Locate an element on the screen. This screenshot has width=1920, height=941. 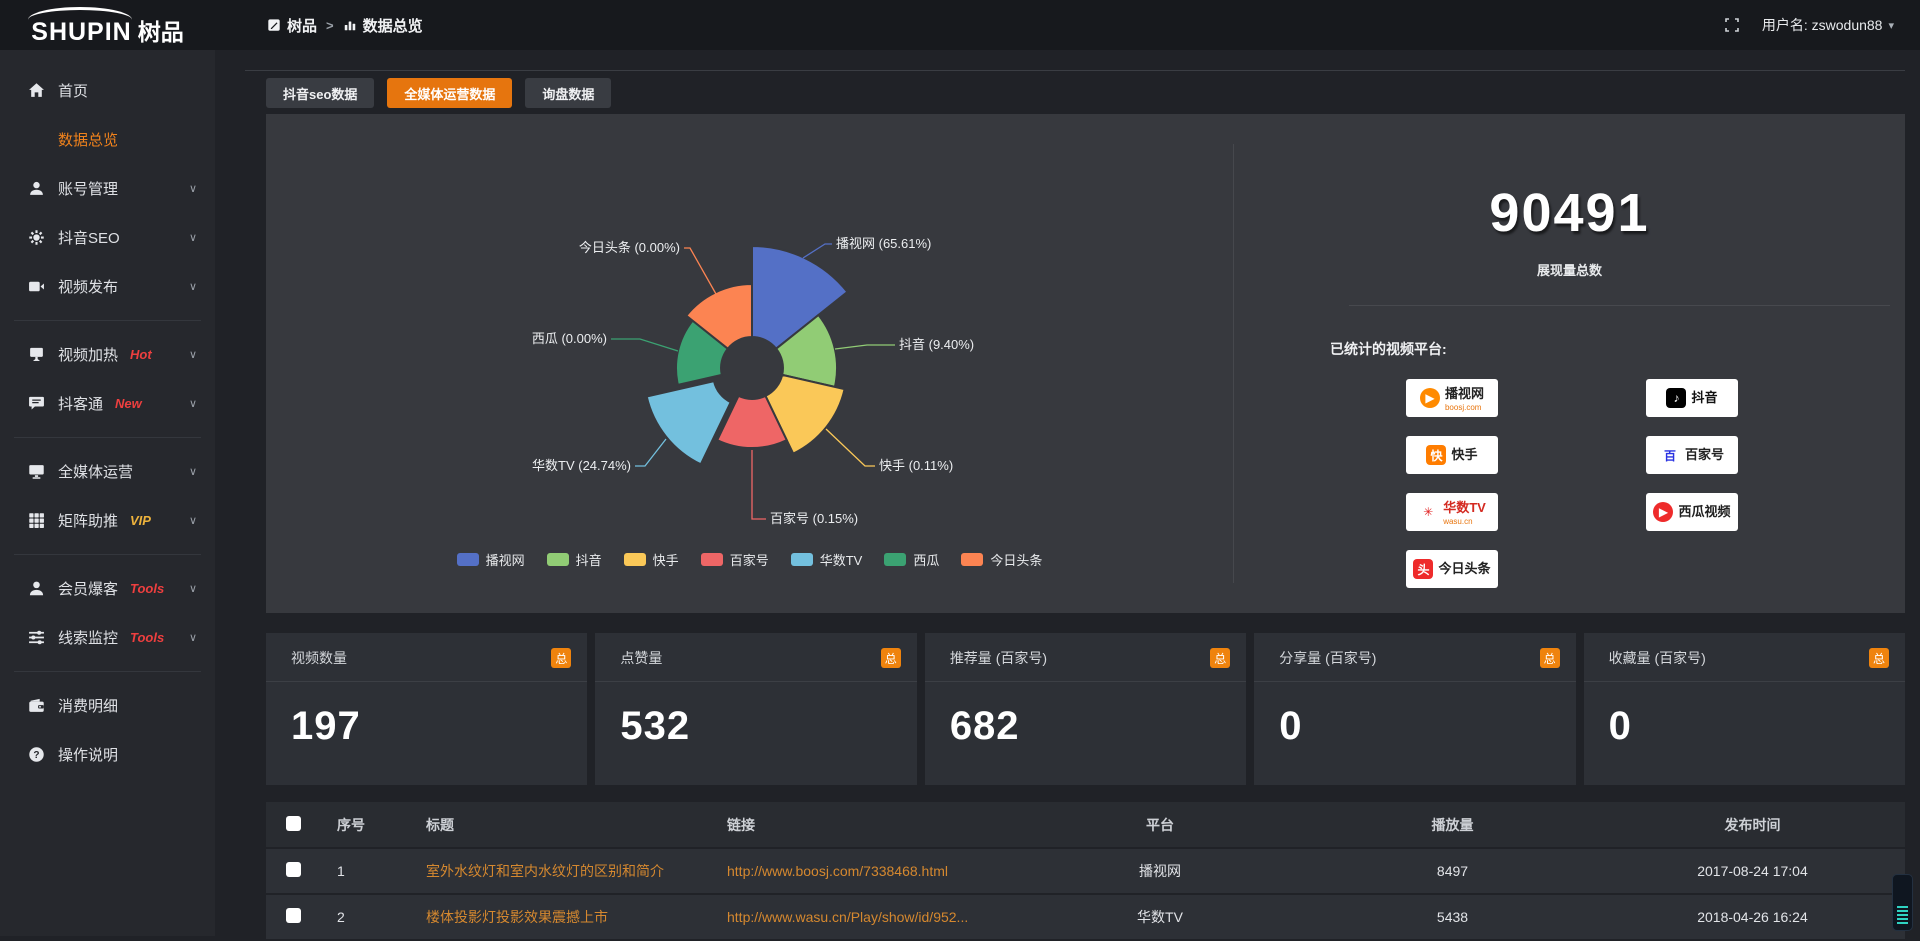
column-header: 标题 is located at coordinates (552, 824).